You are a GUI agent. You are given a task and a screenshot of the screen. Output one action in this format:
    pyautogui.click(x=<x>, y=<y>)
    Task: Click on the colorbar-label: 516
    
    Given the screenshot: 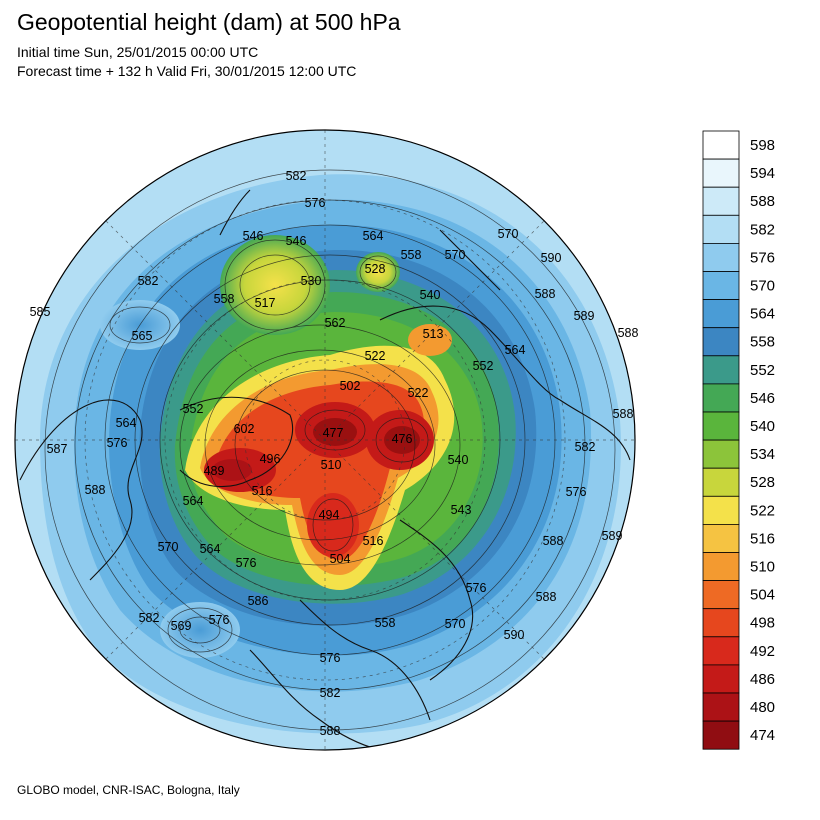 What is the action you would take?
    pyautogui.click(x=762, y=538)
    